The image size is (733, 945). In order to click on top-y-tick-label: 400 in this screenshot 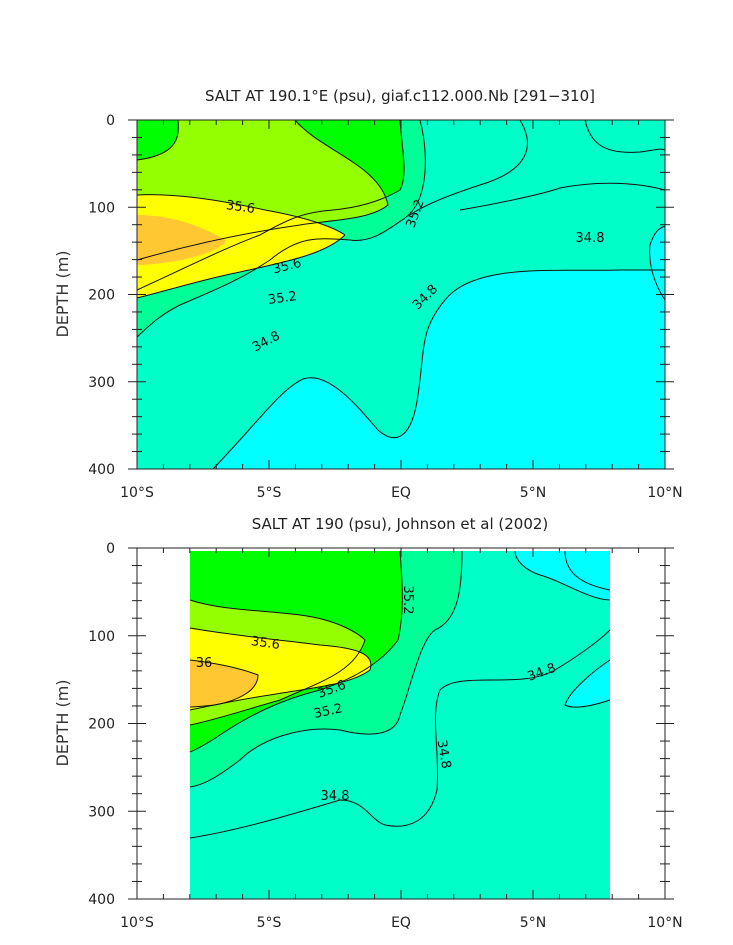, I will do `click(101, 470)`.